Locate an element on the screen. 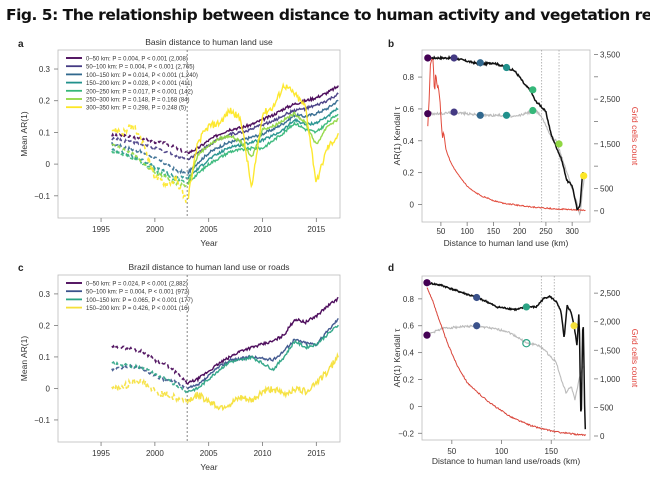  right-y-tick-label: 1,500 is located at coordinates (610, 350).